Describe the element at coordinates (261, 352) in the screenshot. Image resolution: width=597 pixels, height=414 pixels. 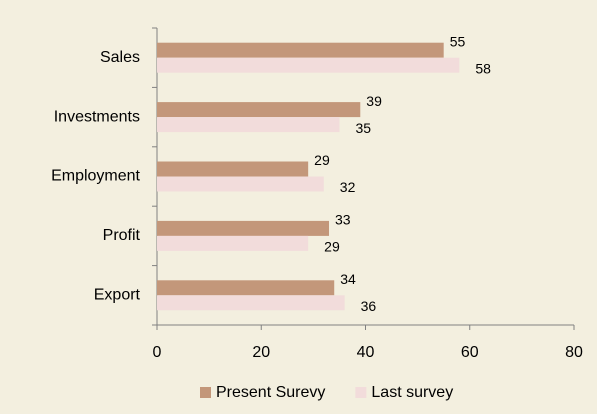
I see `x-tick-label: 20` at that location.